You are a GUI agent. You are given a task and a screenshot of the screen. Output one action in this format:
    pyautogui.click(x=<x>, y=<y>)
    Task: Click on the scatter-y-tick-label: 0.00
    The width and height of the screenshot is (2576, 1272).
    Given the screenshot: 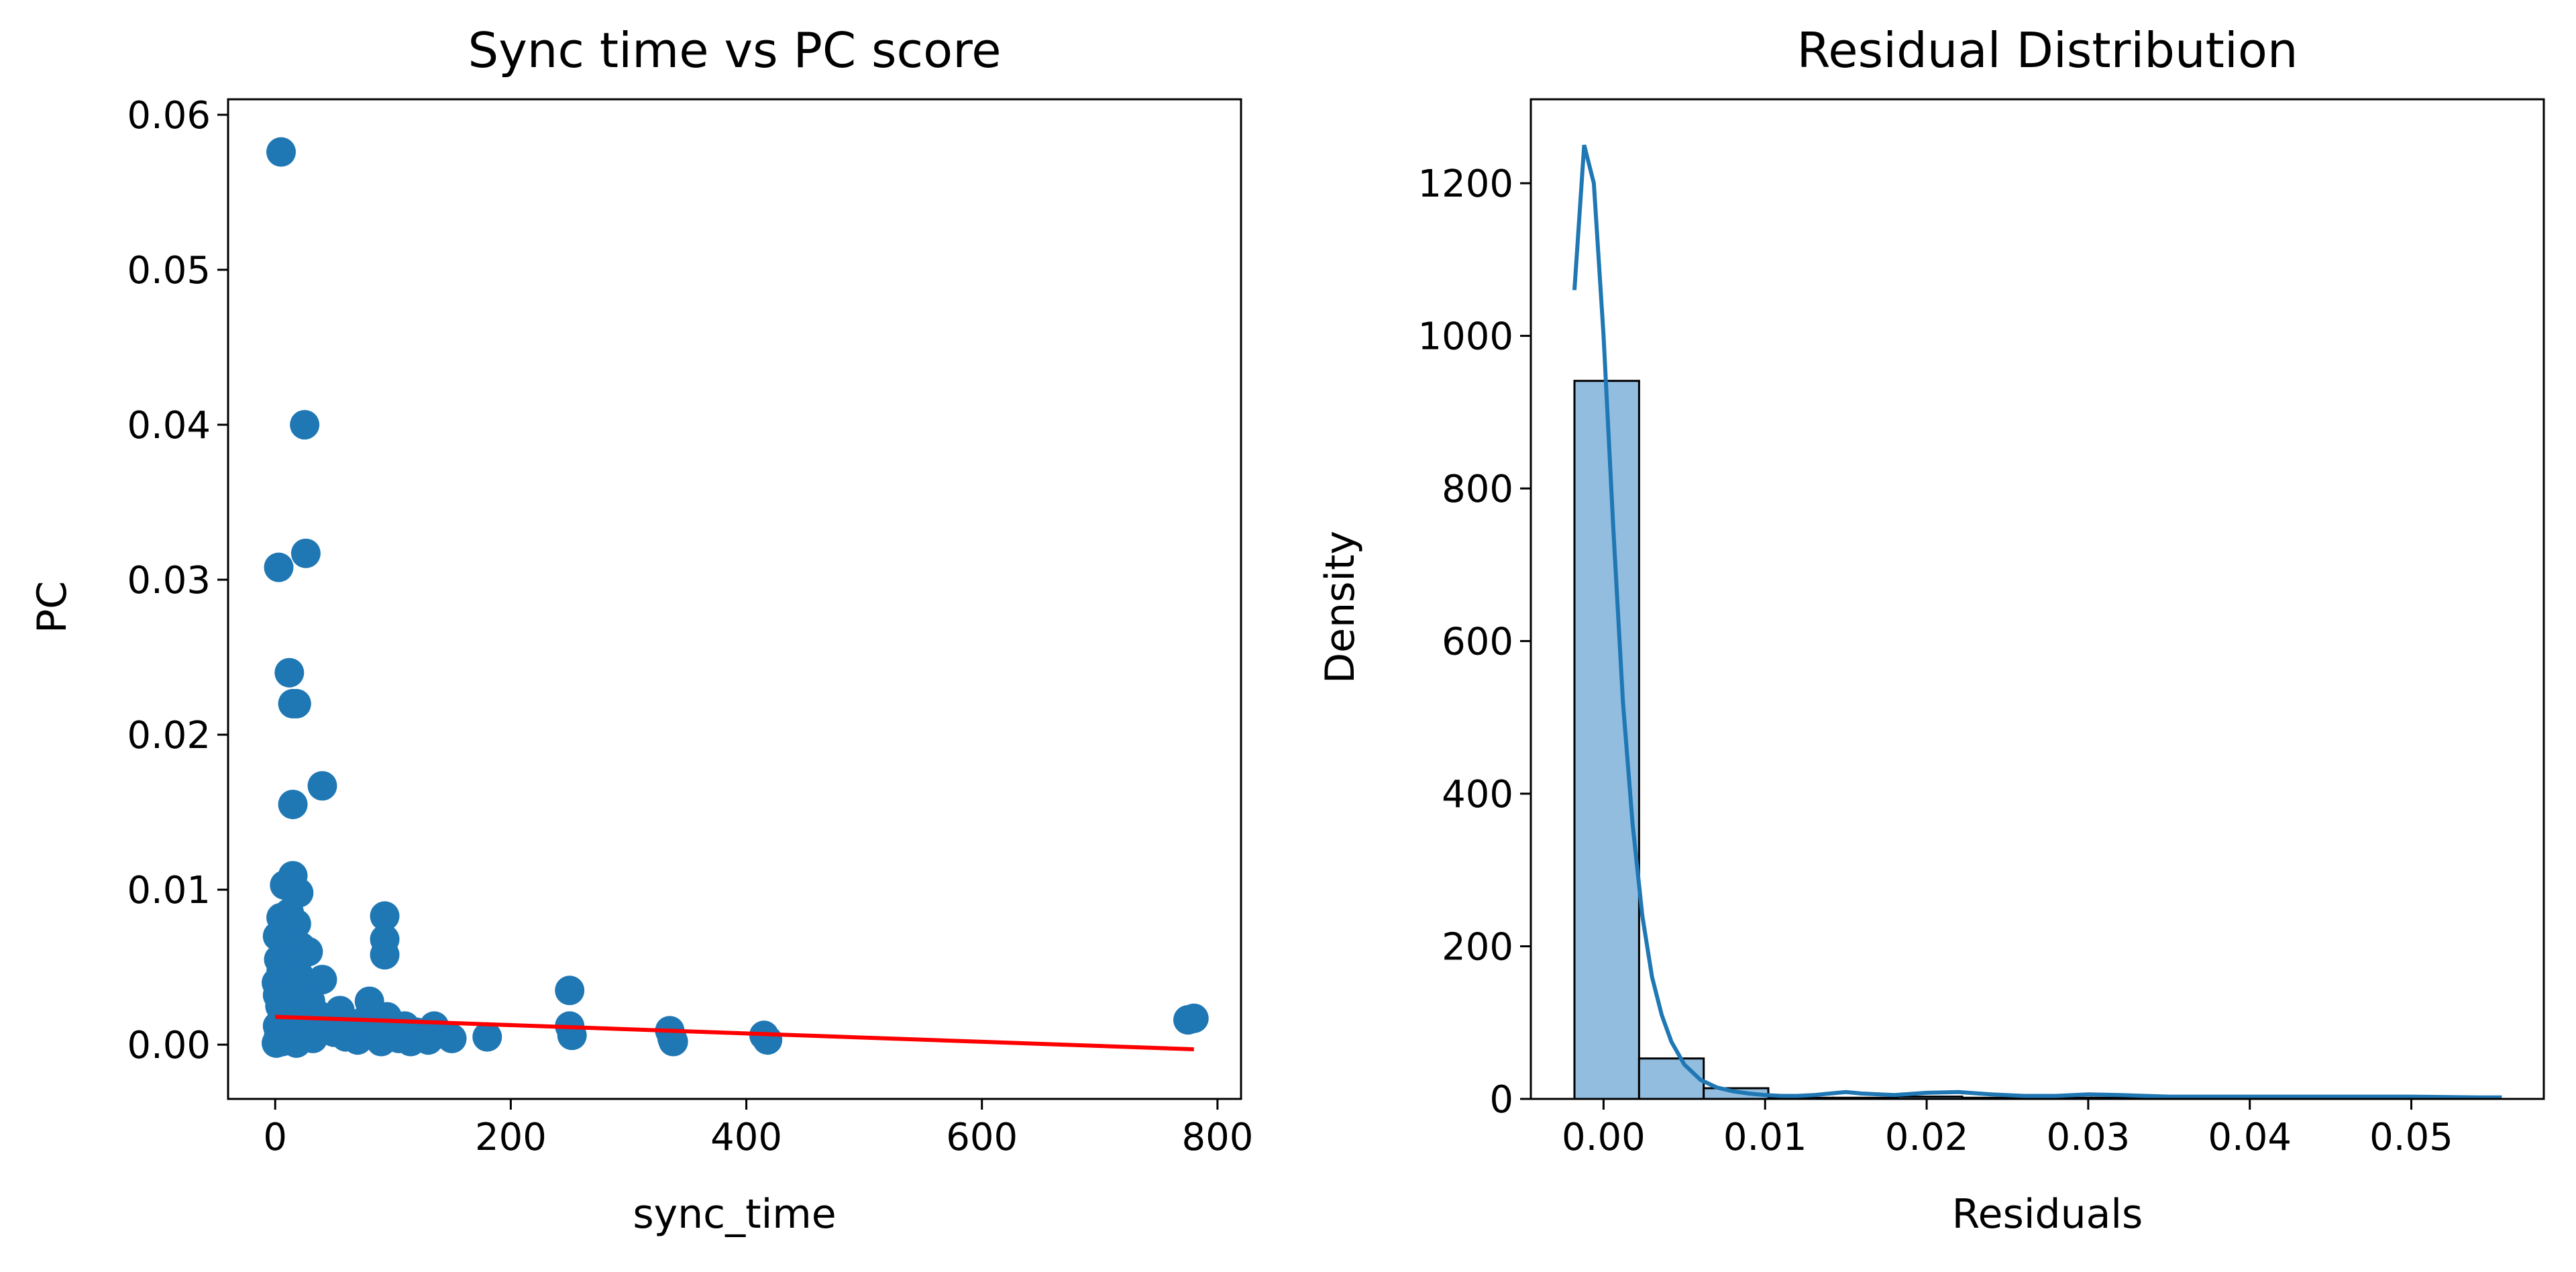 What is the action you would take?
    pyautogui.click(x=169, y=1045)
    